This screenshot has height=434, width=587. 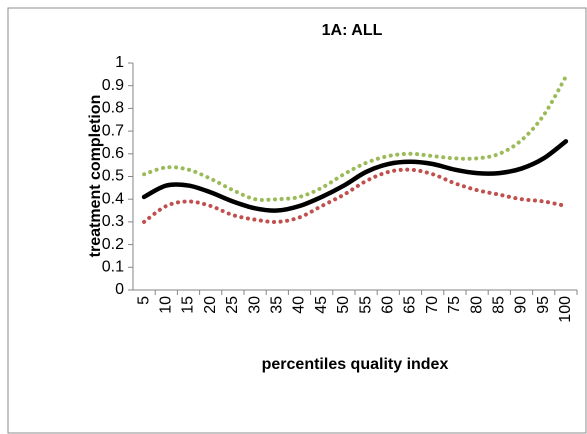 I want to click on x-tick-label: 60, so click(x=388, y=305).